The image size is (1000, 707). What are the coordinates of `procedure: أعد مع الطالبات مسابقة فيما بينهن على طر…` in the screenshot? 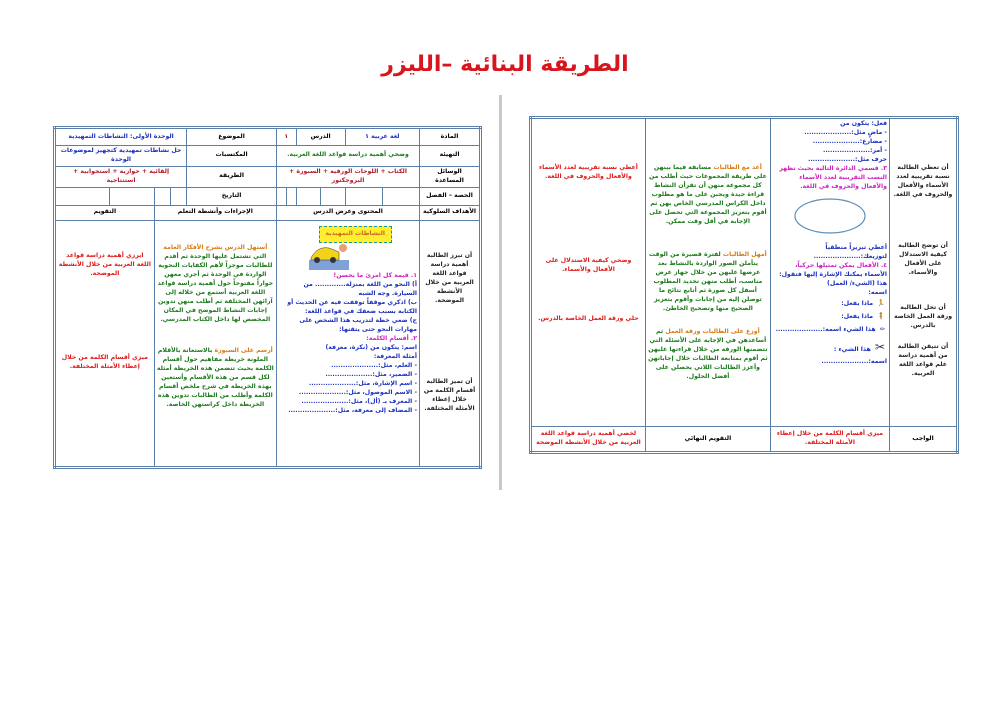 It's located at (708, 195).